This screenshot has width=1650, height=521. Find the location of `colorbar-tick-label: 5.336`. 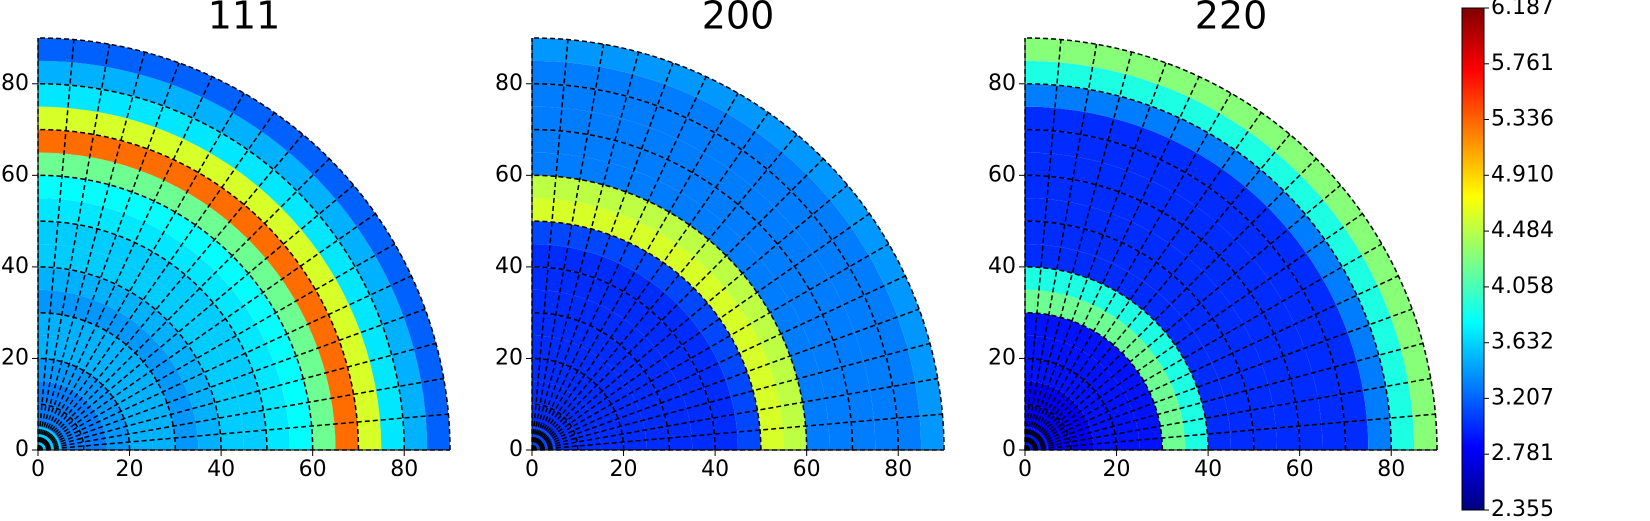

colorbar-tick-label: 5.336 is located at coordinates (1522, 118).